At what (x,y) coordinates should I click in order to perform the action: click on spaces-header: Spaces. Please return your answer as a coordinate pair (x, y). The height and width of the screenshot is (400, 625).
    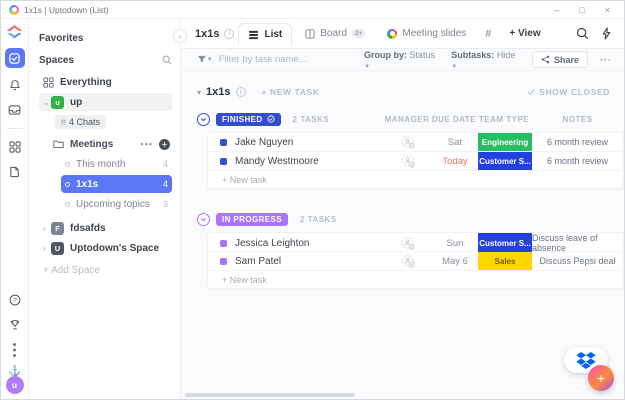
    Looking at the image, I should click on (105, 60).